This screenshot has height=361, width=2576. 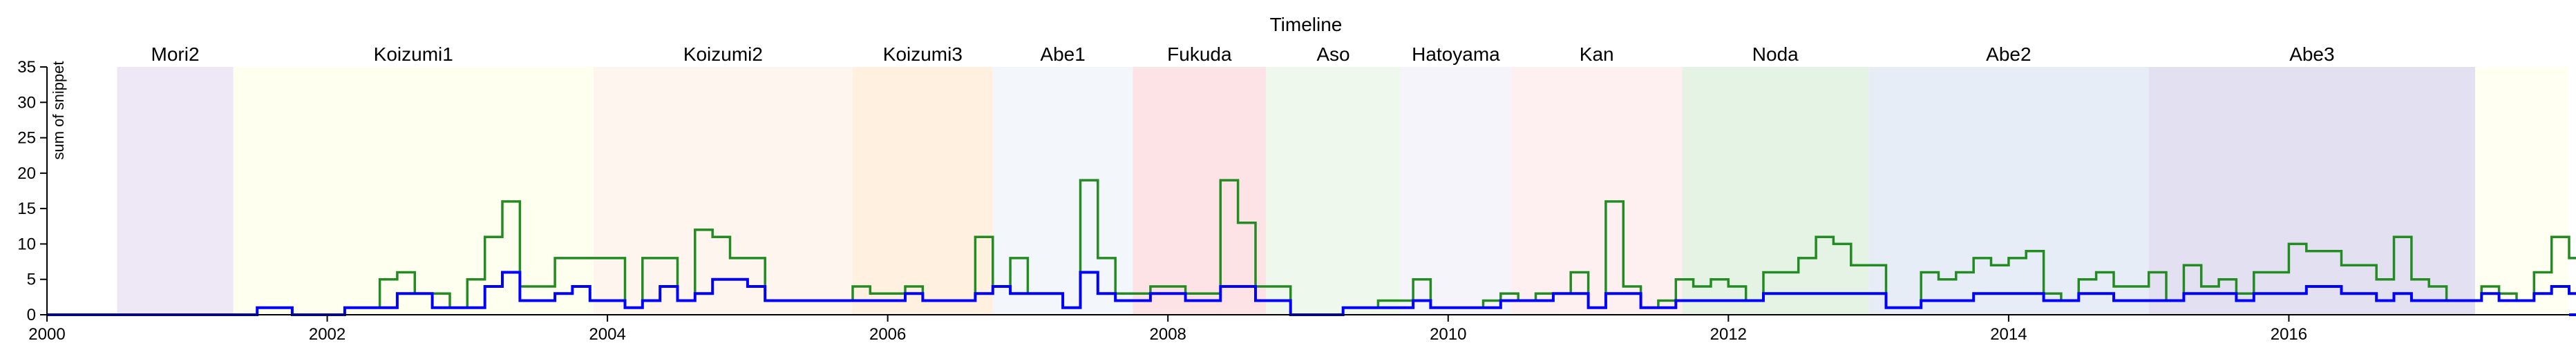 What do you see at coordinates (2008, 54) in the screenshot?
I see `era-label: Abe2` at bounding box center [2008, 54].